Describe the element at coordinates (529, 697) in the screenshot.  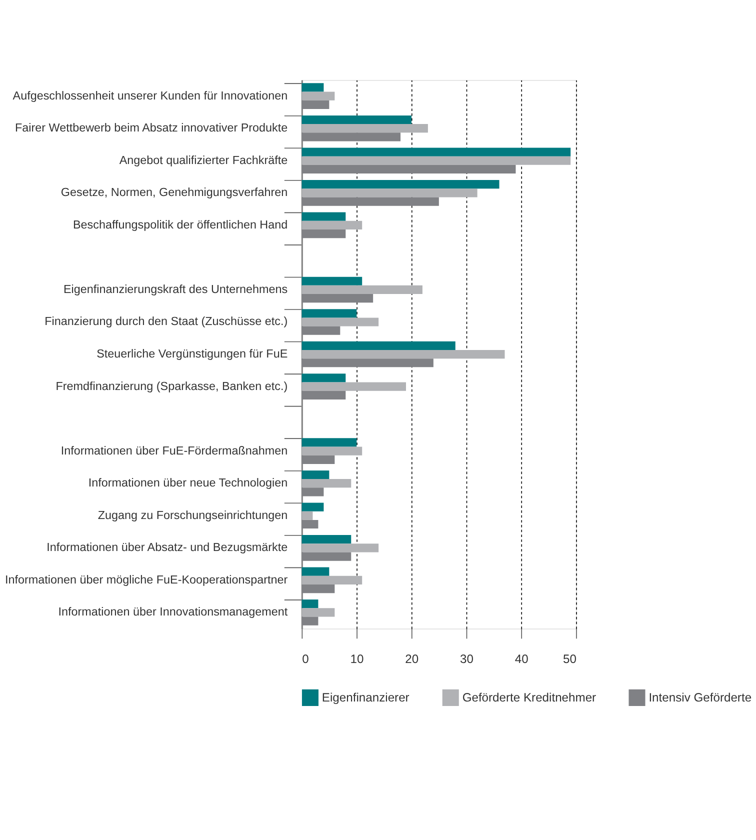
I see `legend-label: Geförderte Kreditnehmer` at that location.